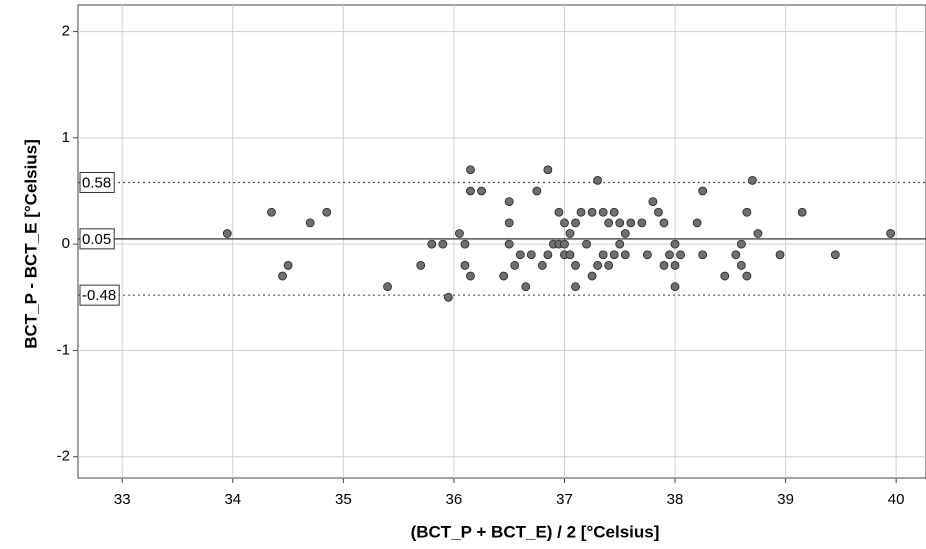 This screenshot has width=926, height=549. I want to click on x-axis-title: (BCT_P + BCT_E) / 2 [°Celsius], so click(535, 531).